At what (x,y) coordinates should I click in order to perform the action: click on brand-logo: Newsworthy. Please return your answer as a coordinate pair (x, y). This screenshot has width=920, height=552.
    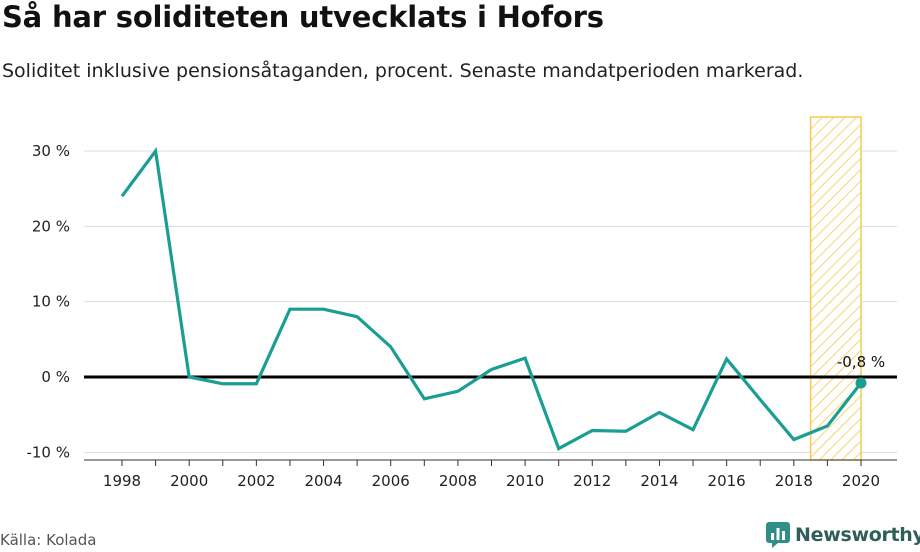
    Looking at the image, I should click on (843, 535).